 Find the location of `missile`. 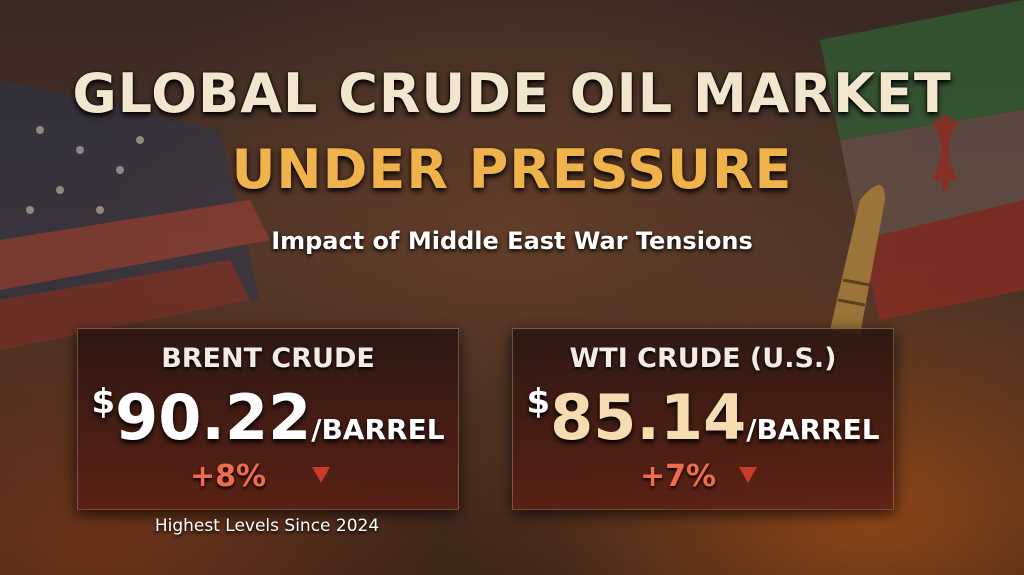

missile is located at coordinates (857, 260).